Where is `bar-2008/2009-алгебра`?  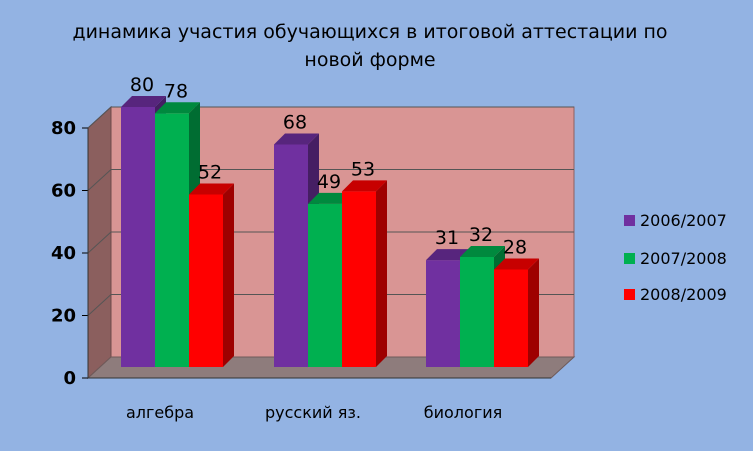
bar-2008/2009-алгебра is located at coordinates (211, 275).